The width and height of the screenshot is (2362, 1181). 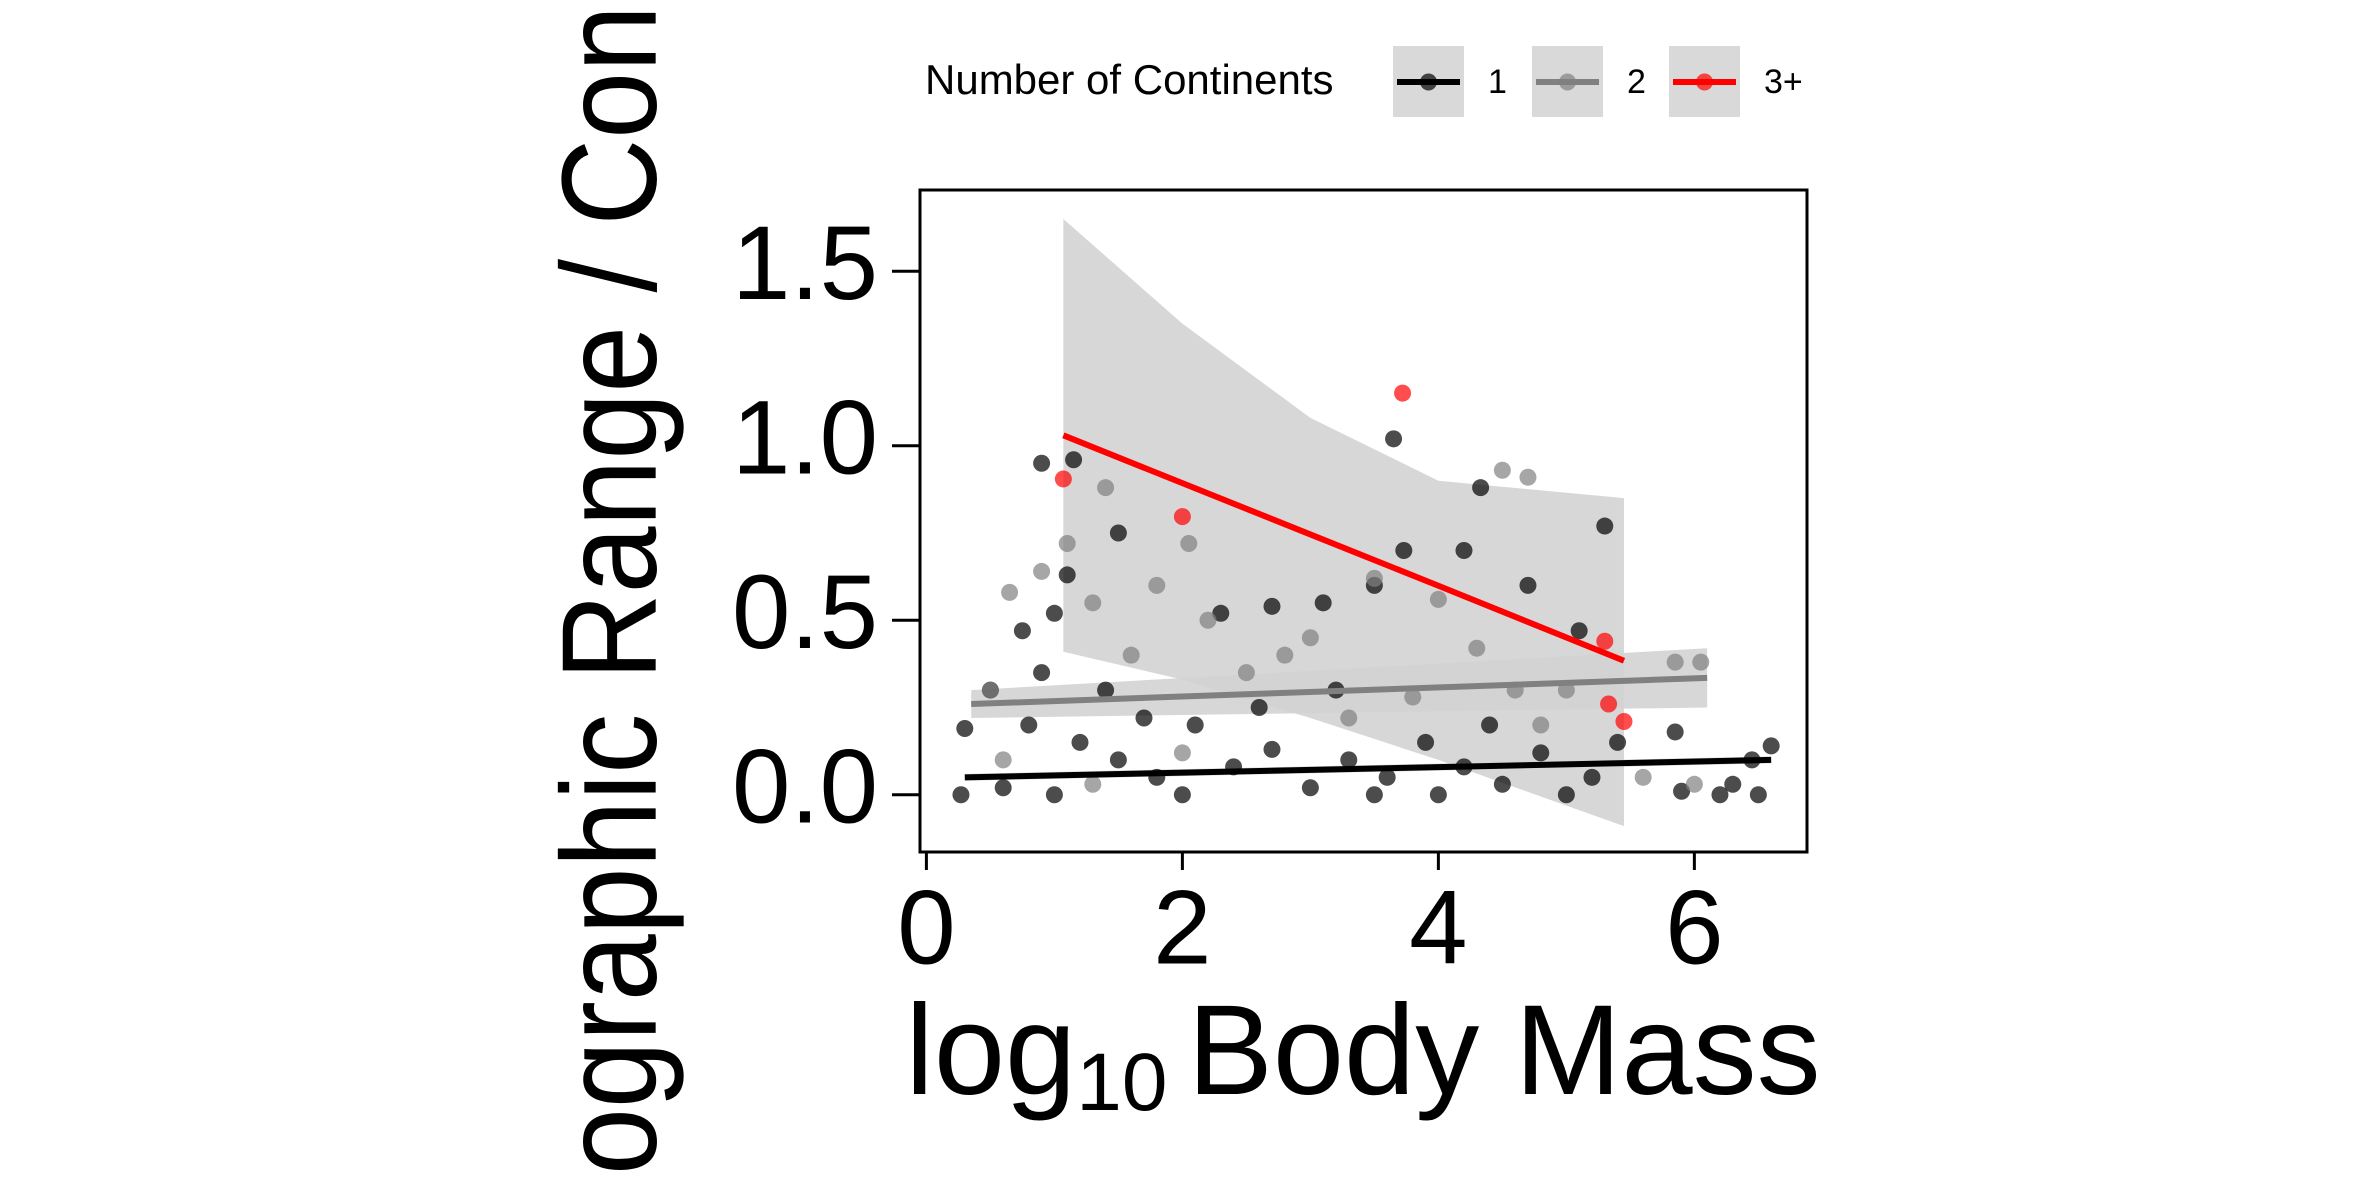 What do you see at coordinates (805, 787) in the screenshot?
I see `y-tick-label: 0.0` at bounding box center [805, 787].